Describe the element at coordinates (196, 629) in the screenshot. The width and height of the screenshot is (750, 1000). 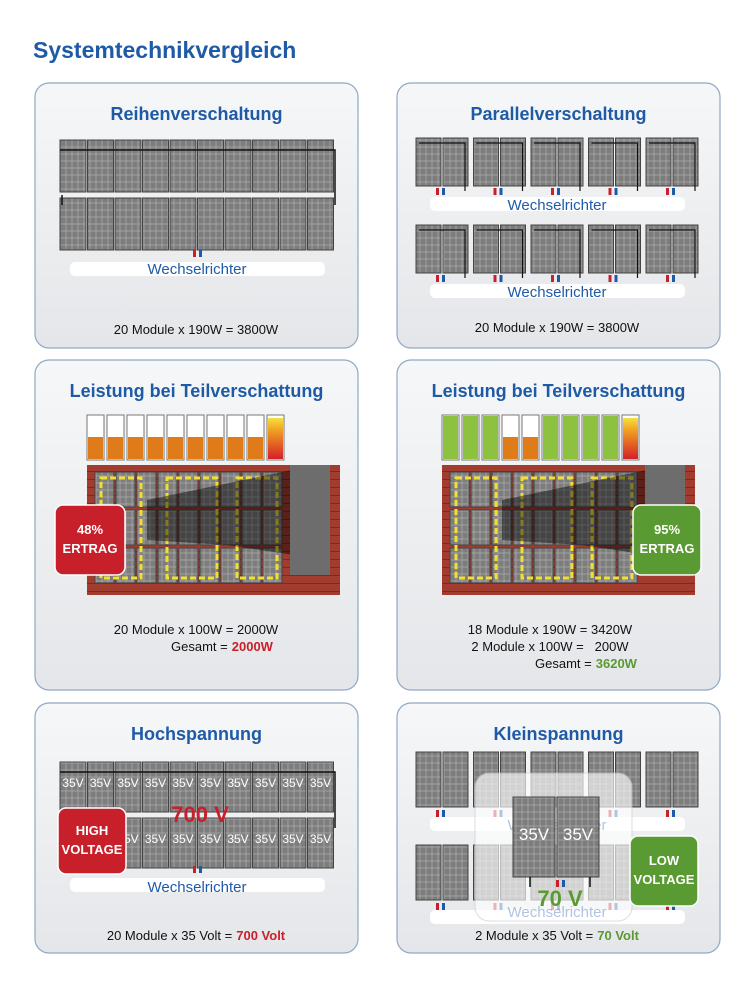
I see `label: 20 Module x 100W = 2000W` at that location.